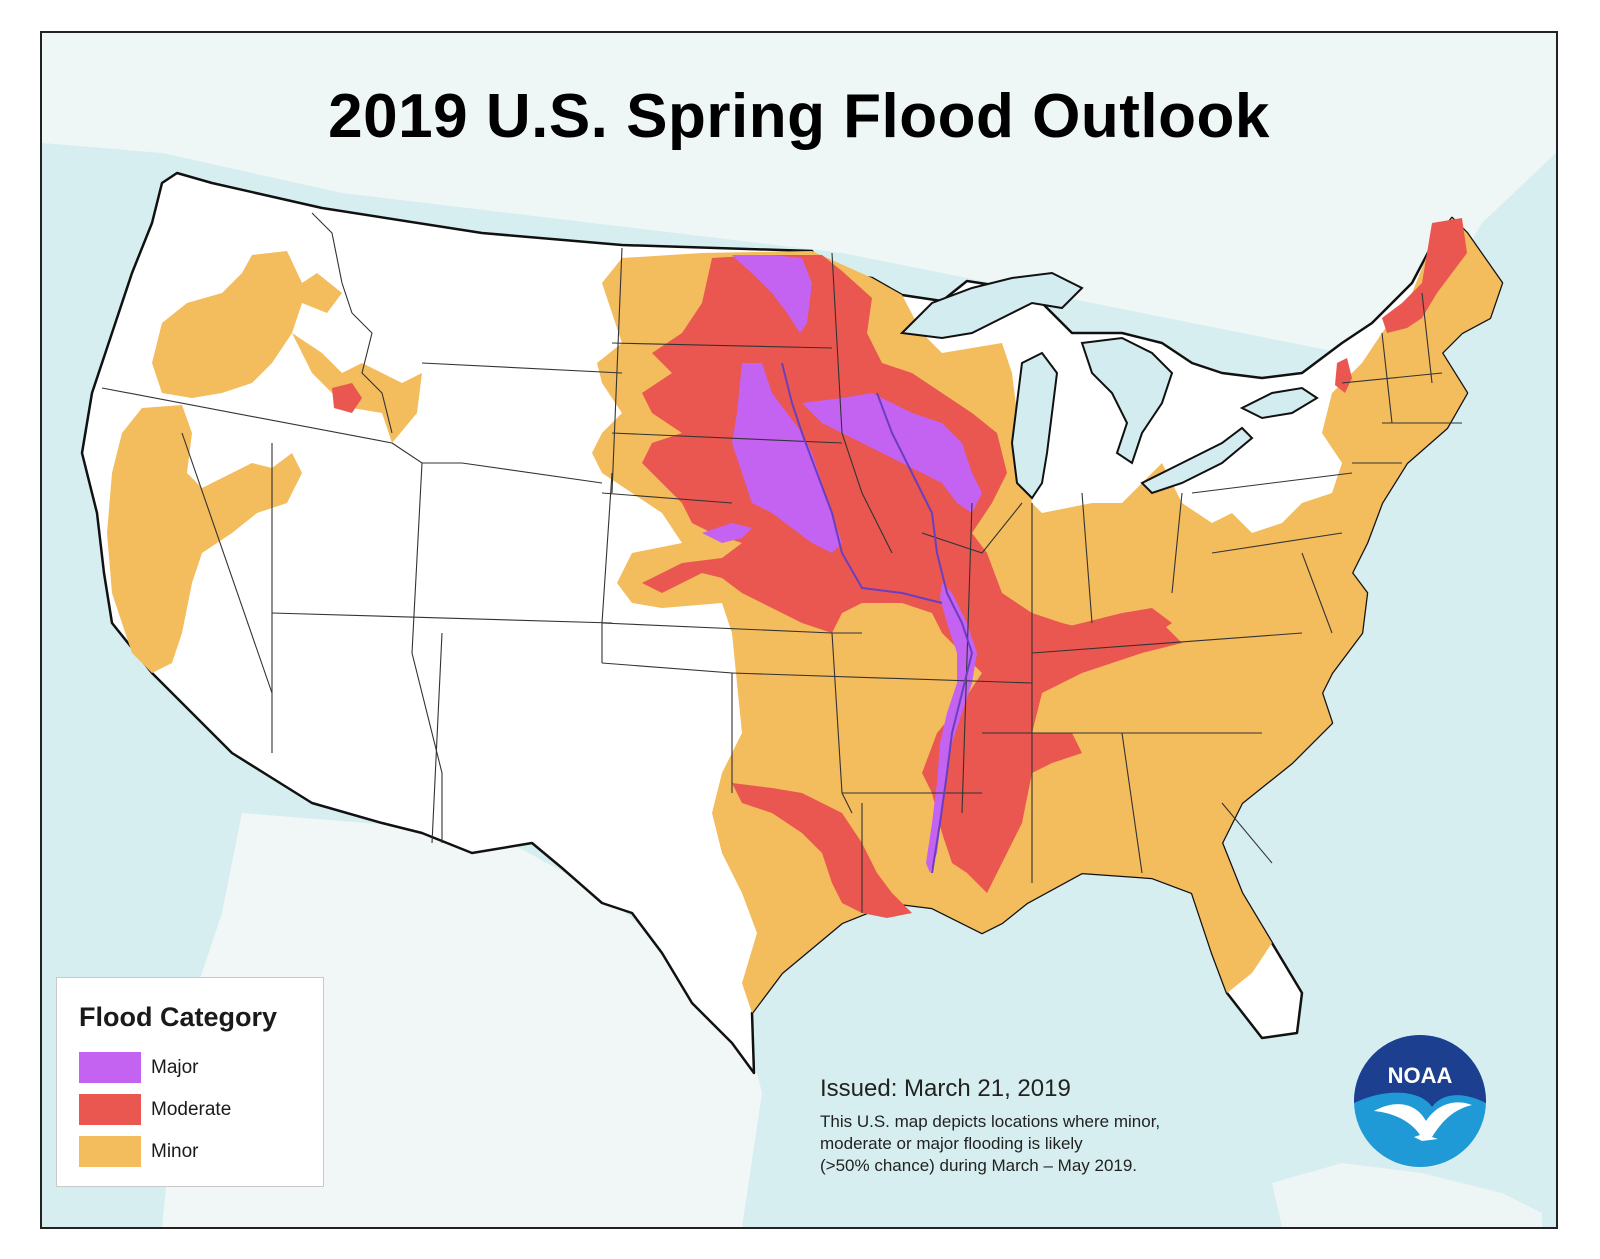 Image resolution: width=1600 pixels, height=1259 pixels. What do you see at coordinates (1420, 1101) in the screenshot?
I see `noaa-logo-icon: NOAA` at bounding box center [1420, 1101].